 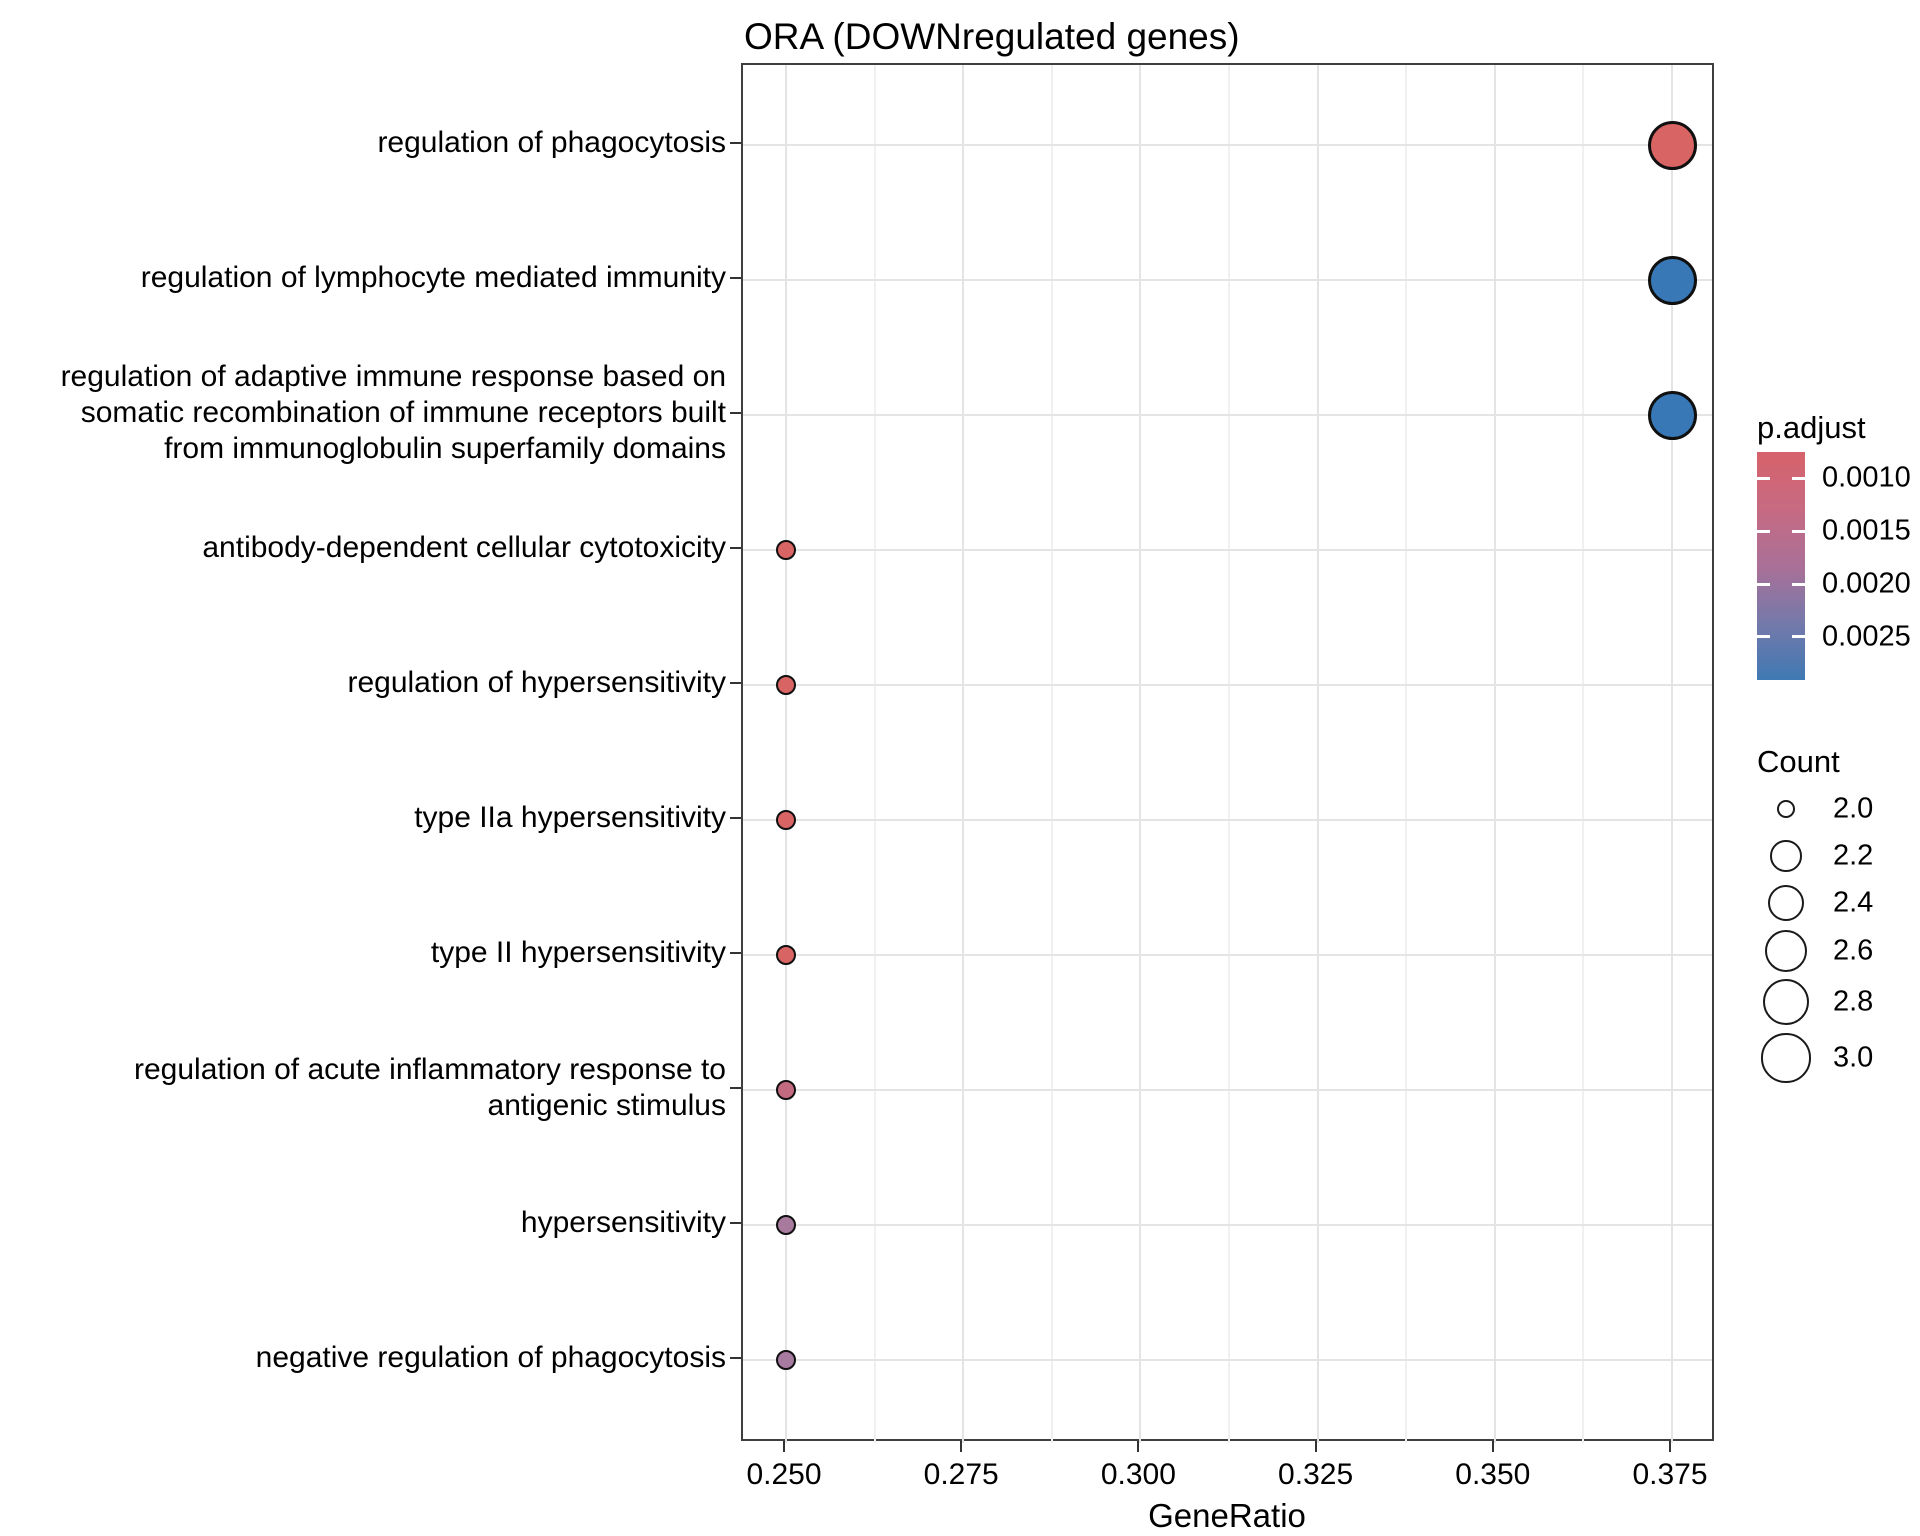 What do you see at coordinates (1866, 477) in the screenshot?
I see `padjust-tick-label: 0.0010` at bounding box center [1866, 477].